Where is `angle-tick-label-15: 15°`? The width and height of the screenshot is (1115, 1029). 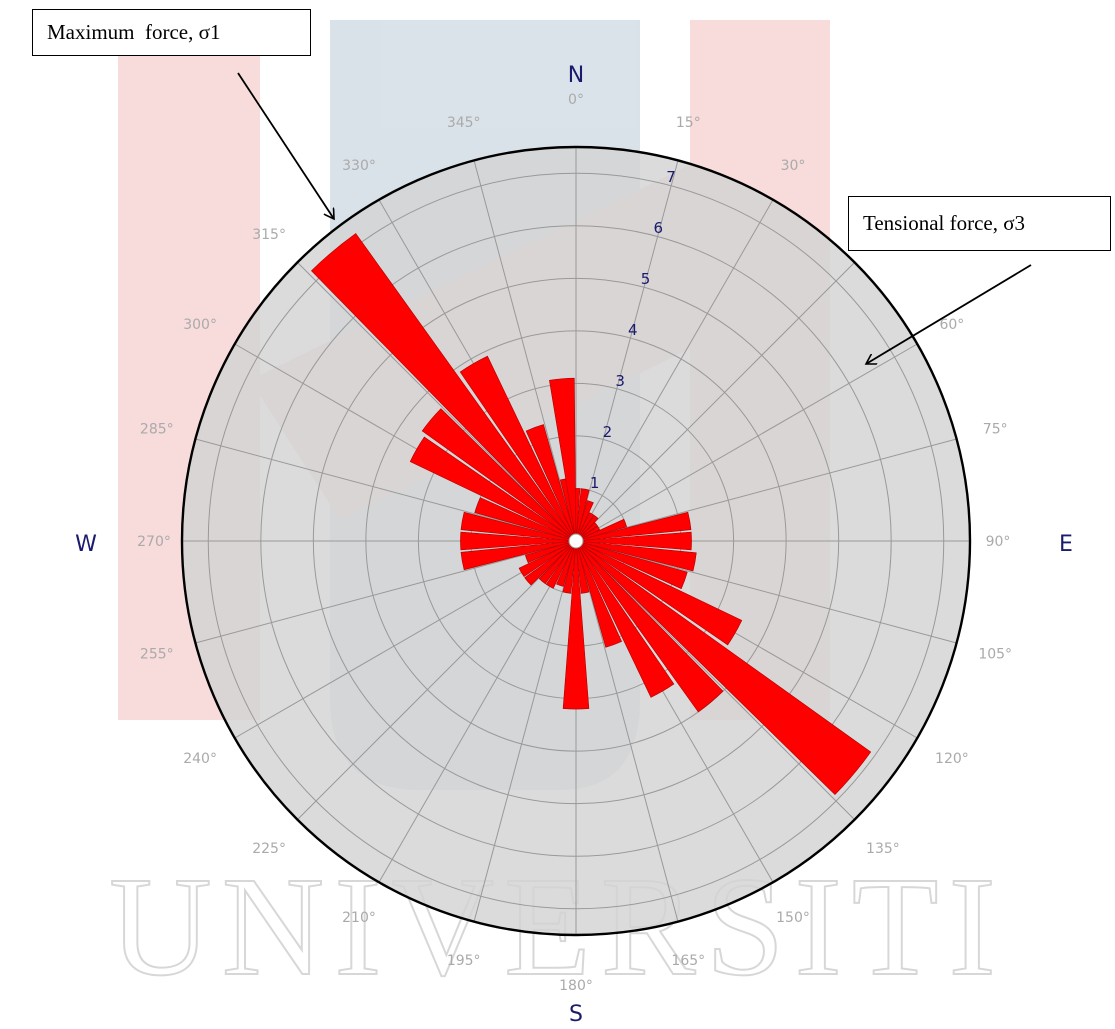
angle-tick-label-15: 15° is located at coordinates (688, 123).